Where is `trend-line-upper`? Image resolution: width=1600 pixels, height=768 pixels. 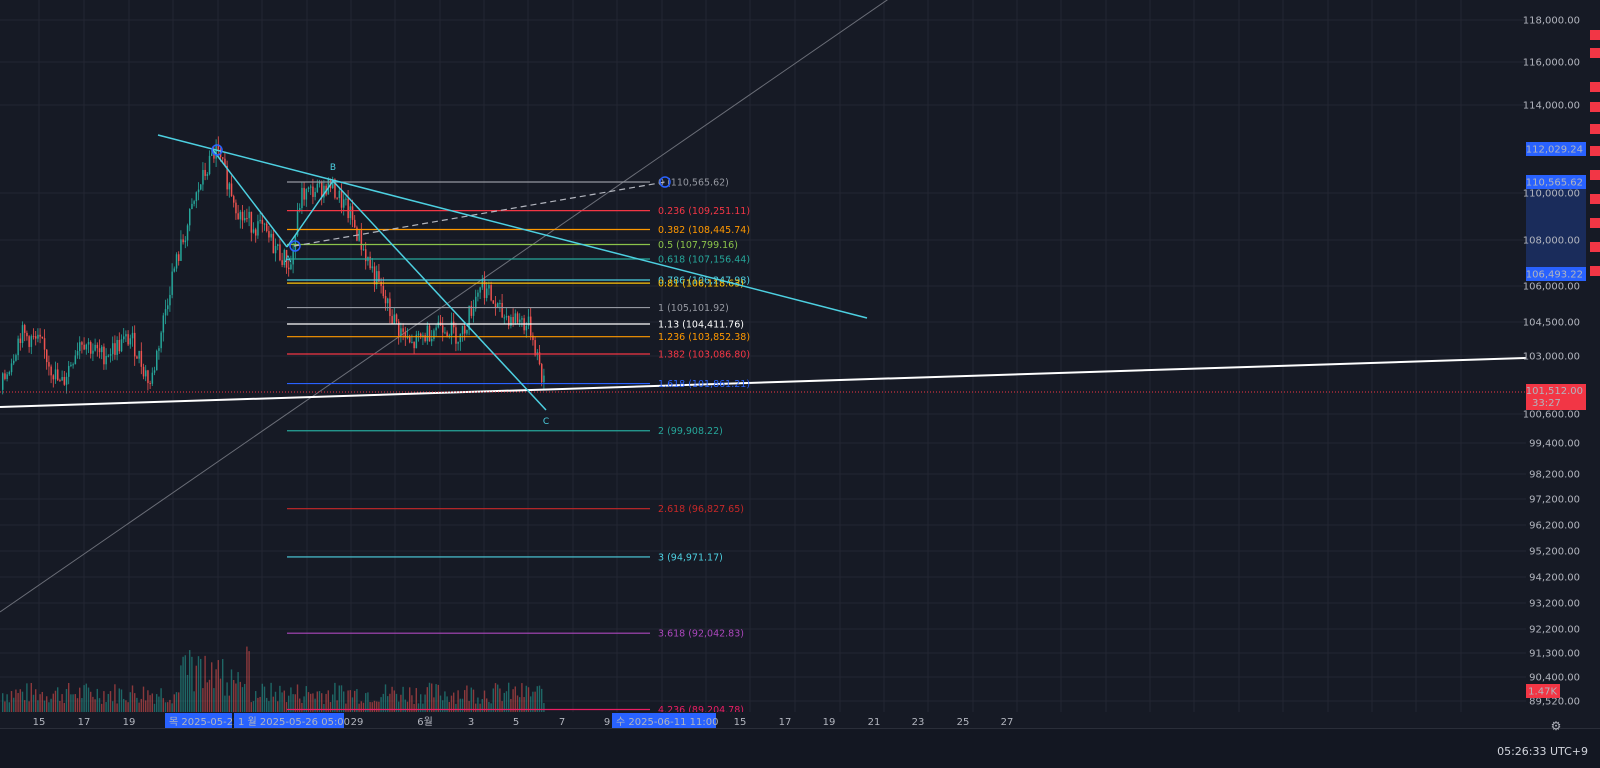
trend-line-upper is located at coordinates (512, 226).